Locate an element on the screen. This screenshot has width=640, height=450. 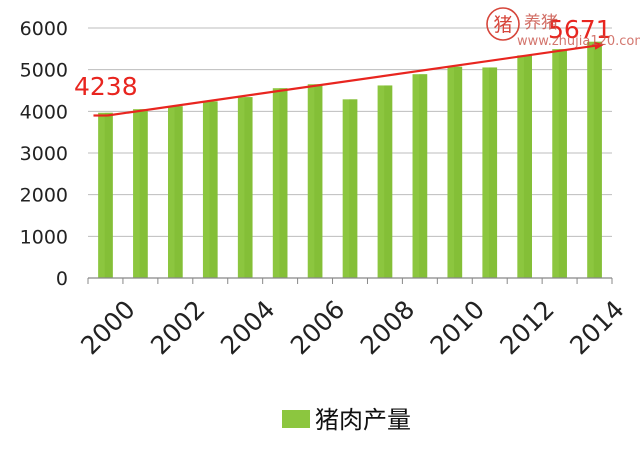
bar-2009 is located at coordinates (420, 176).